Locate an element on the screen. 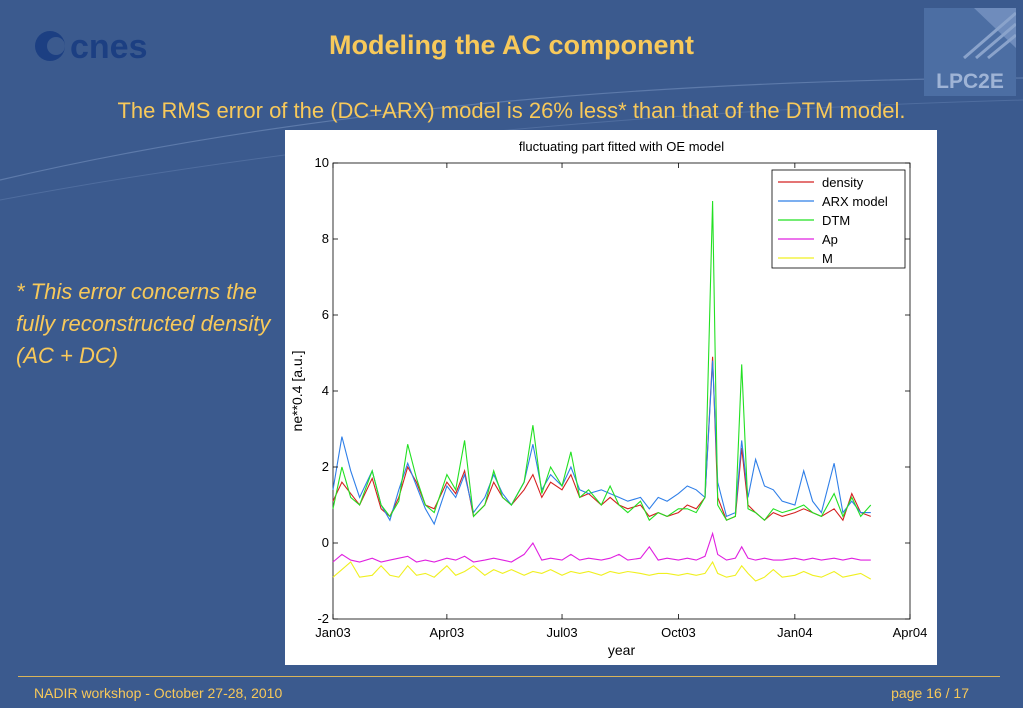 Image resolution: width=1023 pixels, height=708 pixels. slide-title: Modeling the AC component is located at coordinates (511, 45).